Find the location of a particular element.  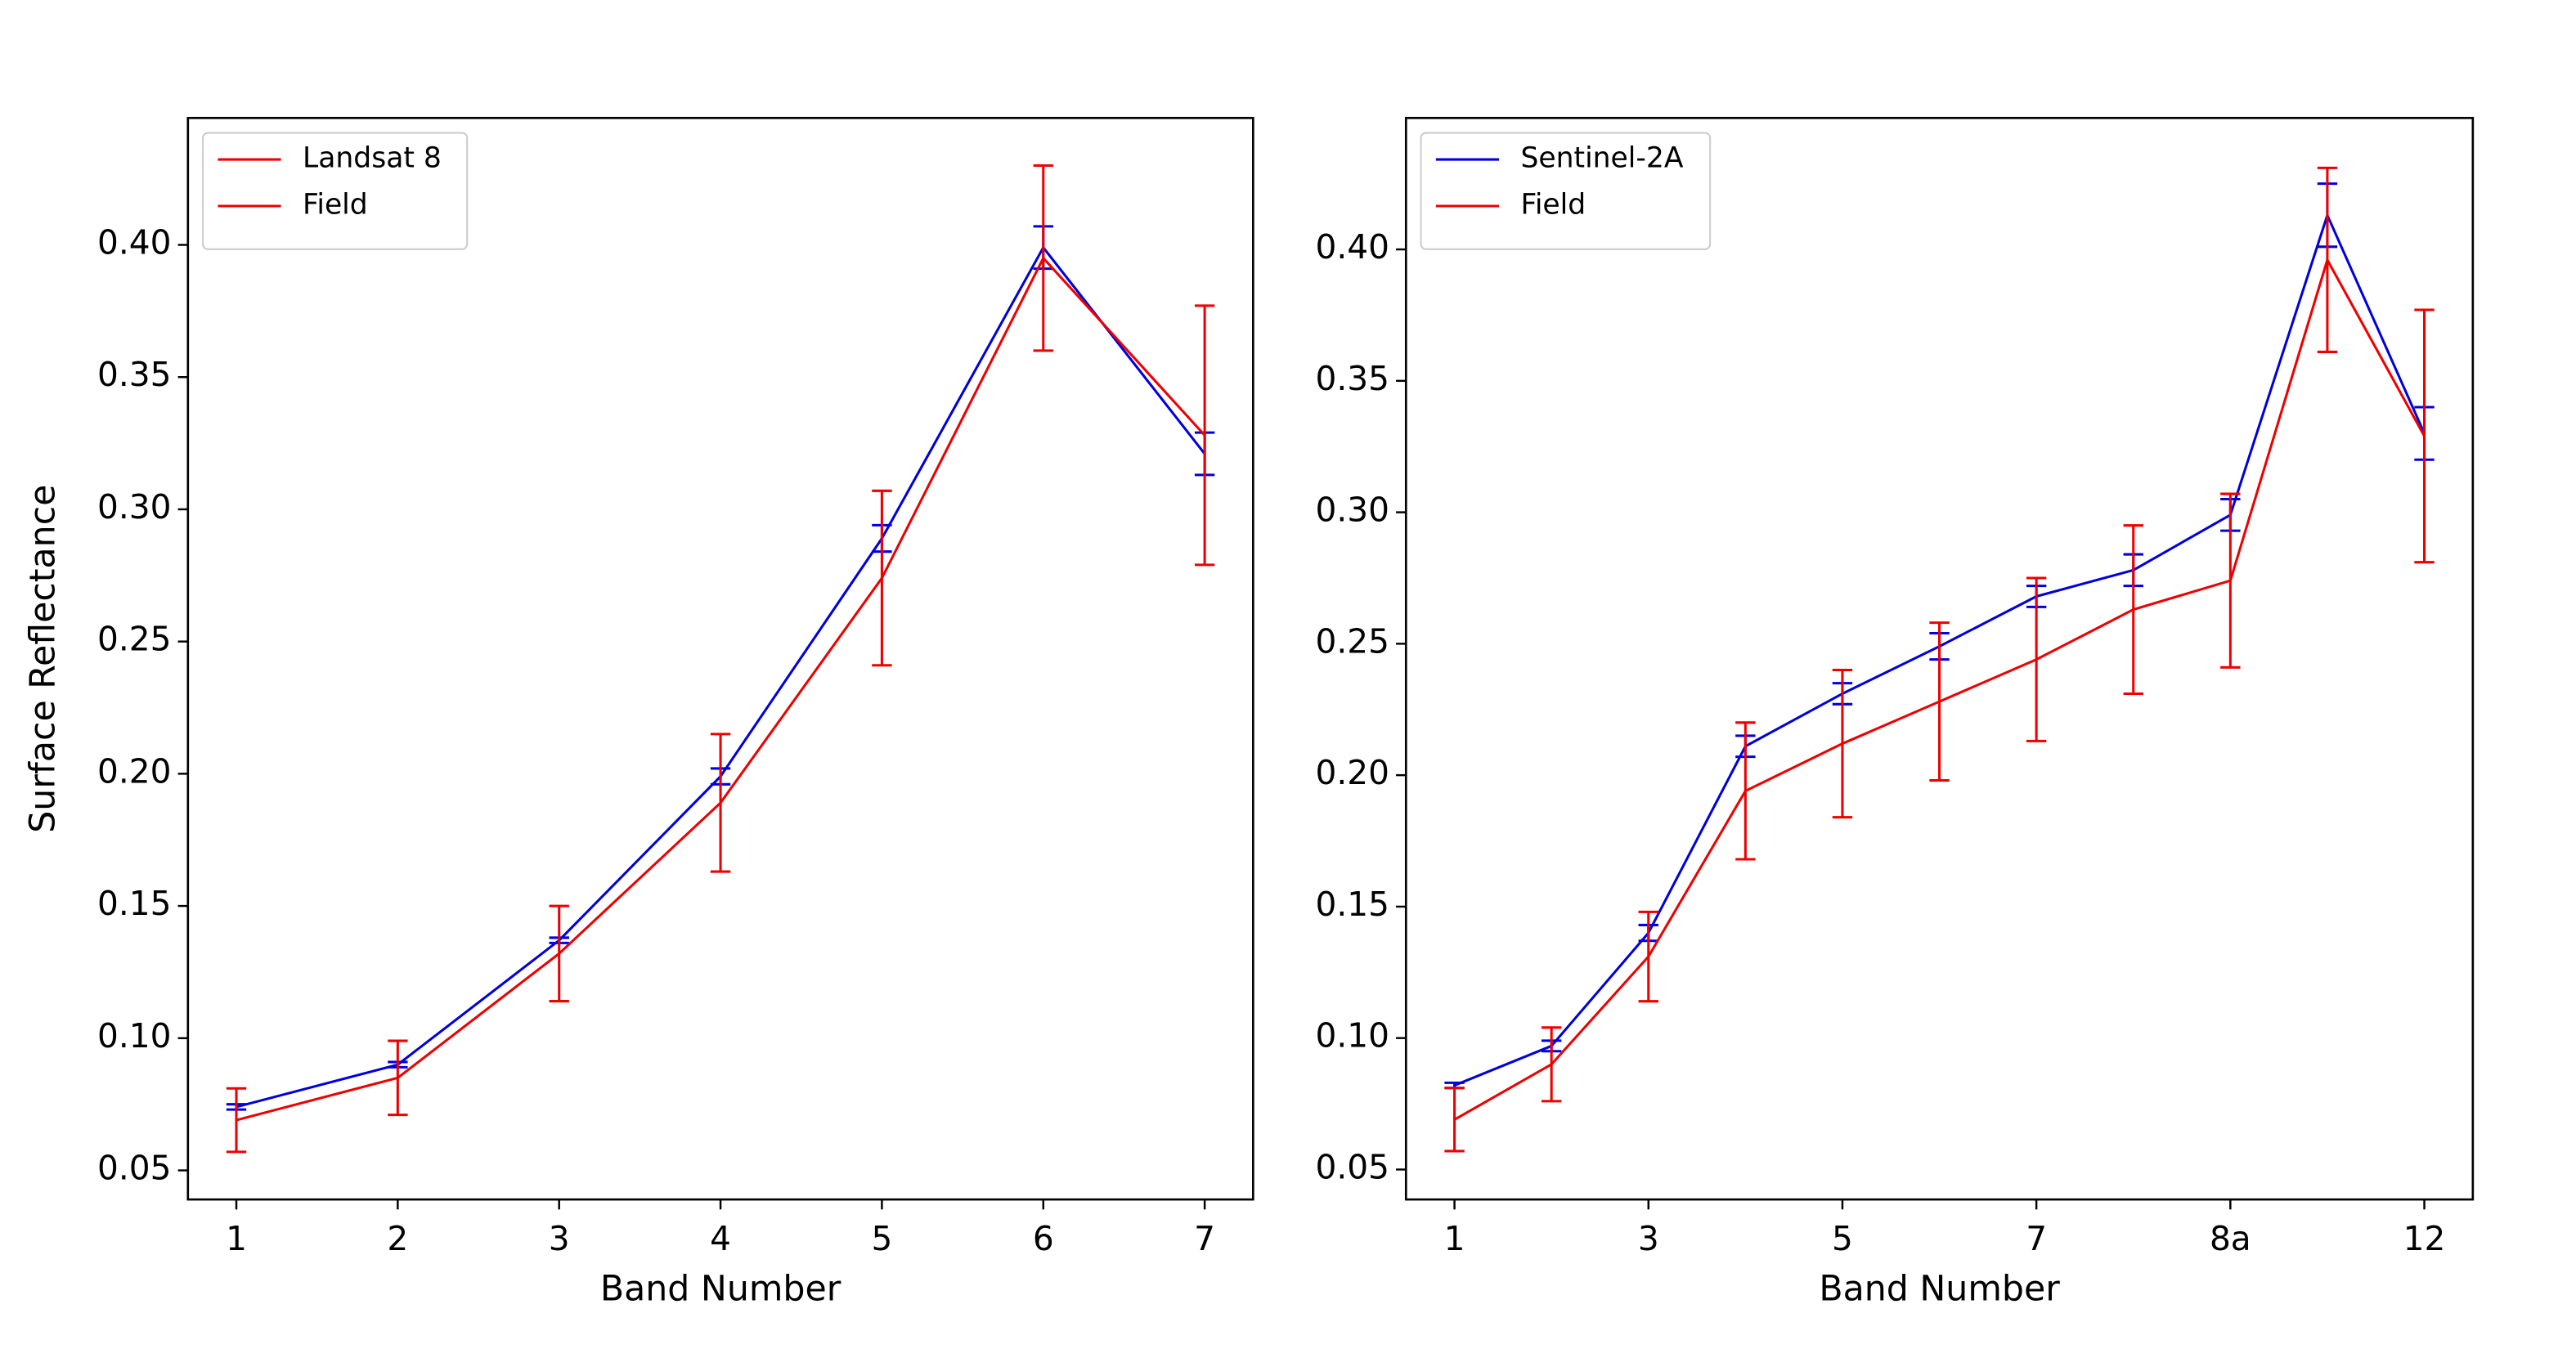

legend-label: Sentinel-2A is located at coordinates (1601, 159).